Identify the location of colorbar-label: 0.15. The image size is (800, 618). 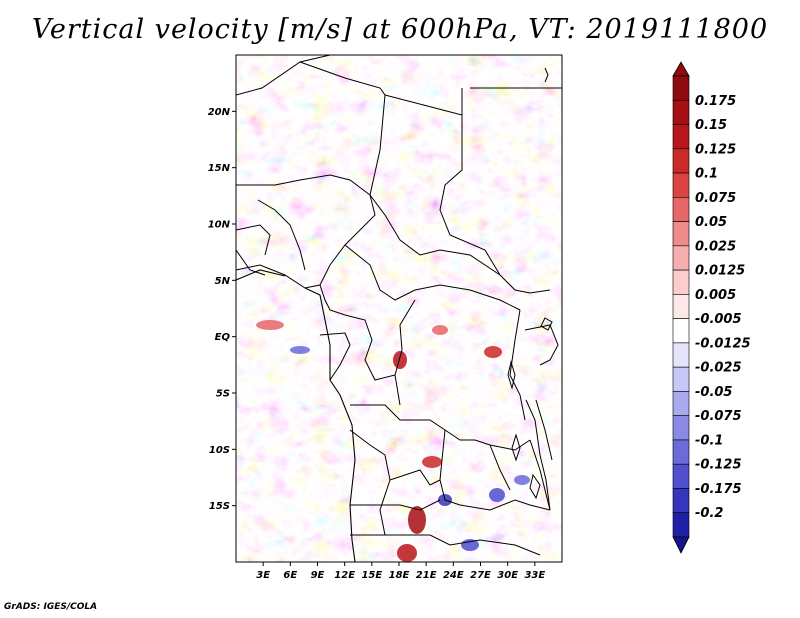
(711, 125).